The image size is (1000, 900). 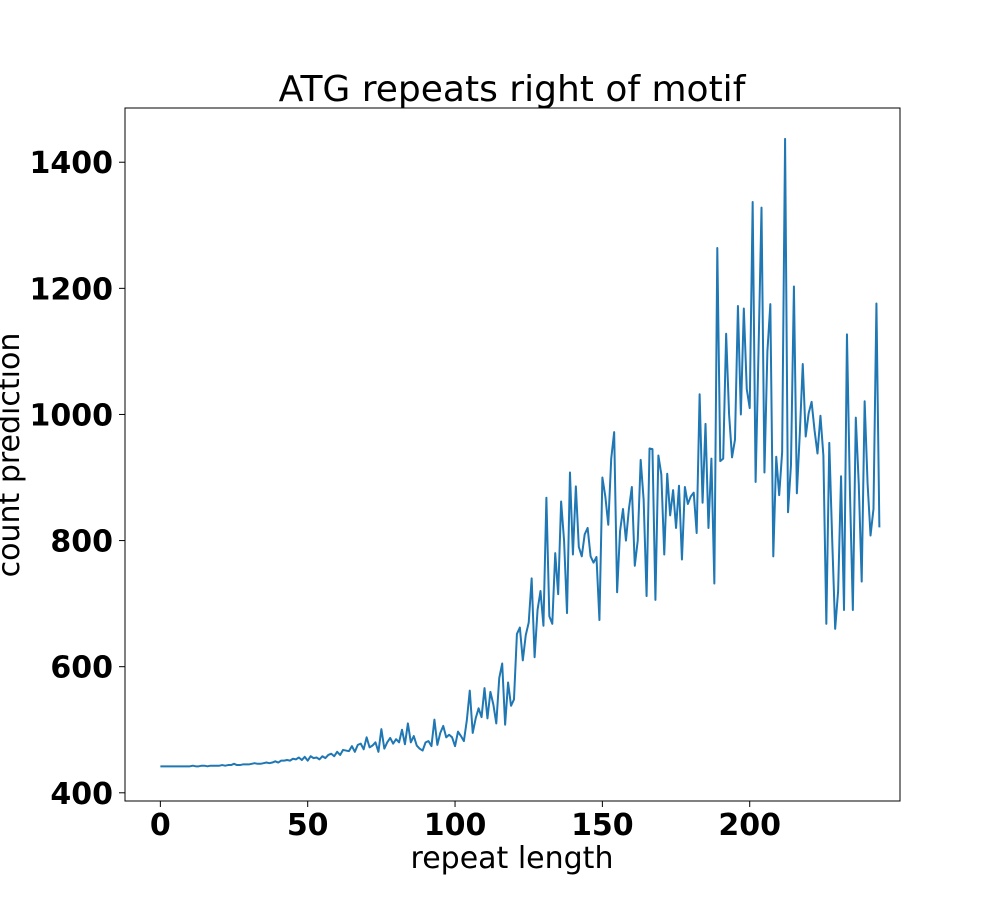 I want to click on y-tick-label: 800, so click(x=81, y=542).